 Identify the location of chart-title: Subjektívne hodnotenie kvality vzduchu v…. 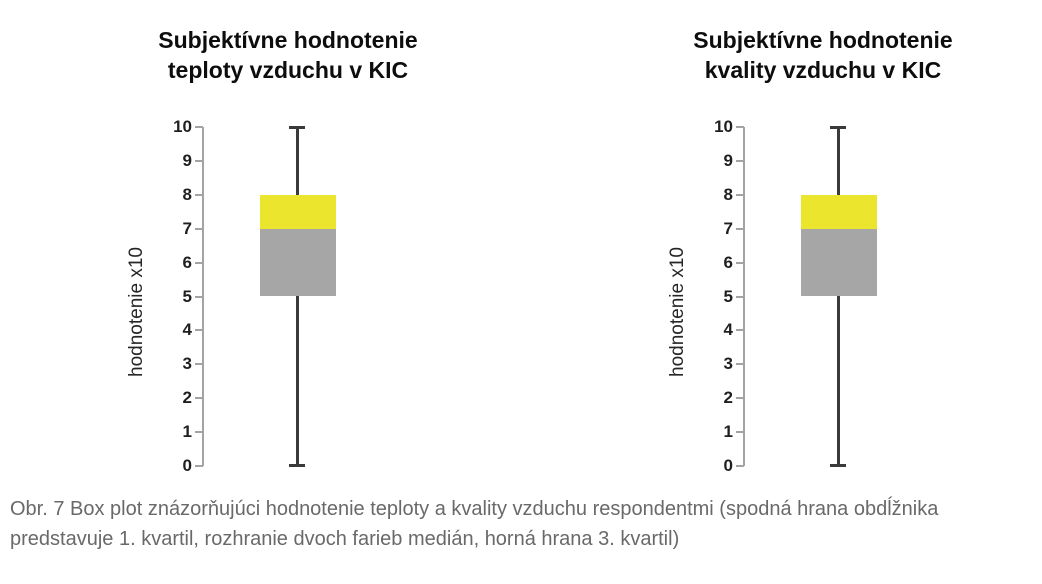
(817, 56).